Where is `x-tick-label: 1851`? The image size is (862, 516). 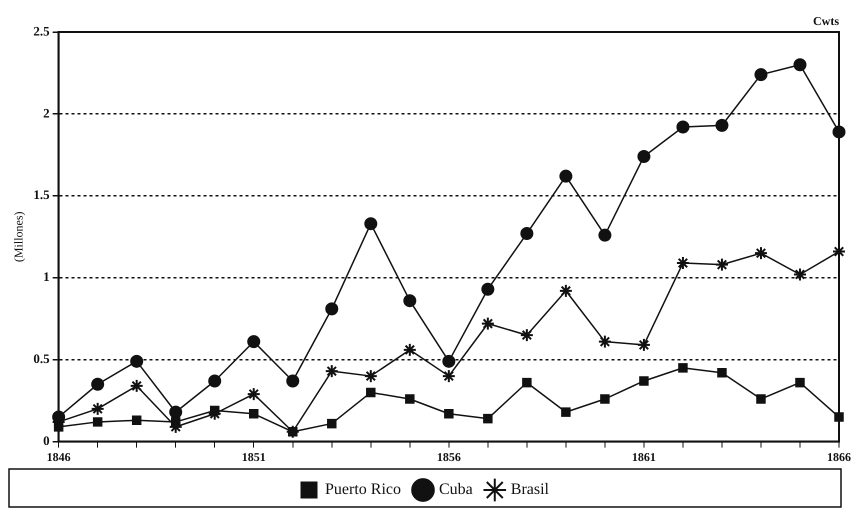
x-tick-label: 1851 is located at coordinates (254, 457).